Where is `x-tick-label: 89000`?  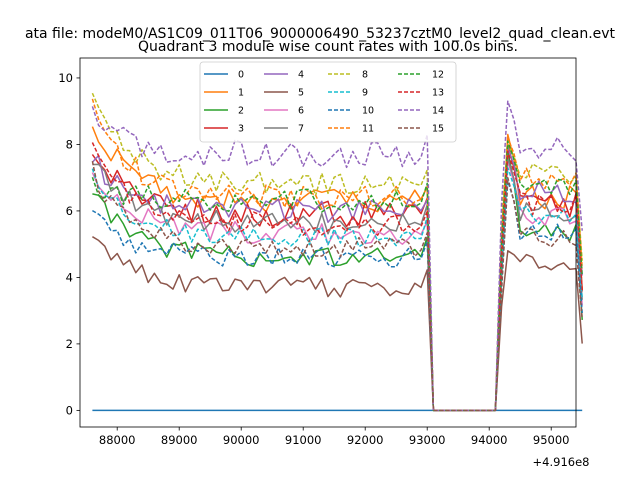
x-tick-label: 89000 is located at coordinates (179, 440).